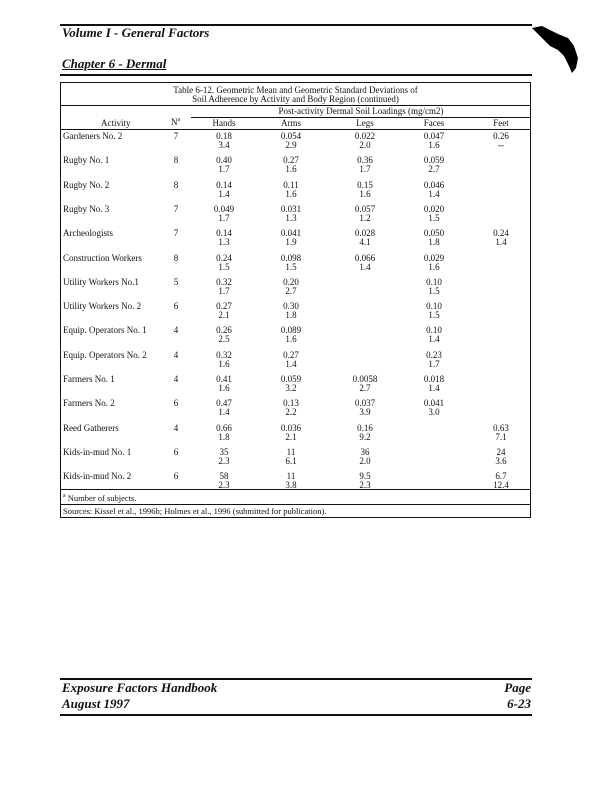  Describe the element at coordinates (179, 120) in the screenshot. I see `footnote-marker: a` at that location.